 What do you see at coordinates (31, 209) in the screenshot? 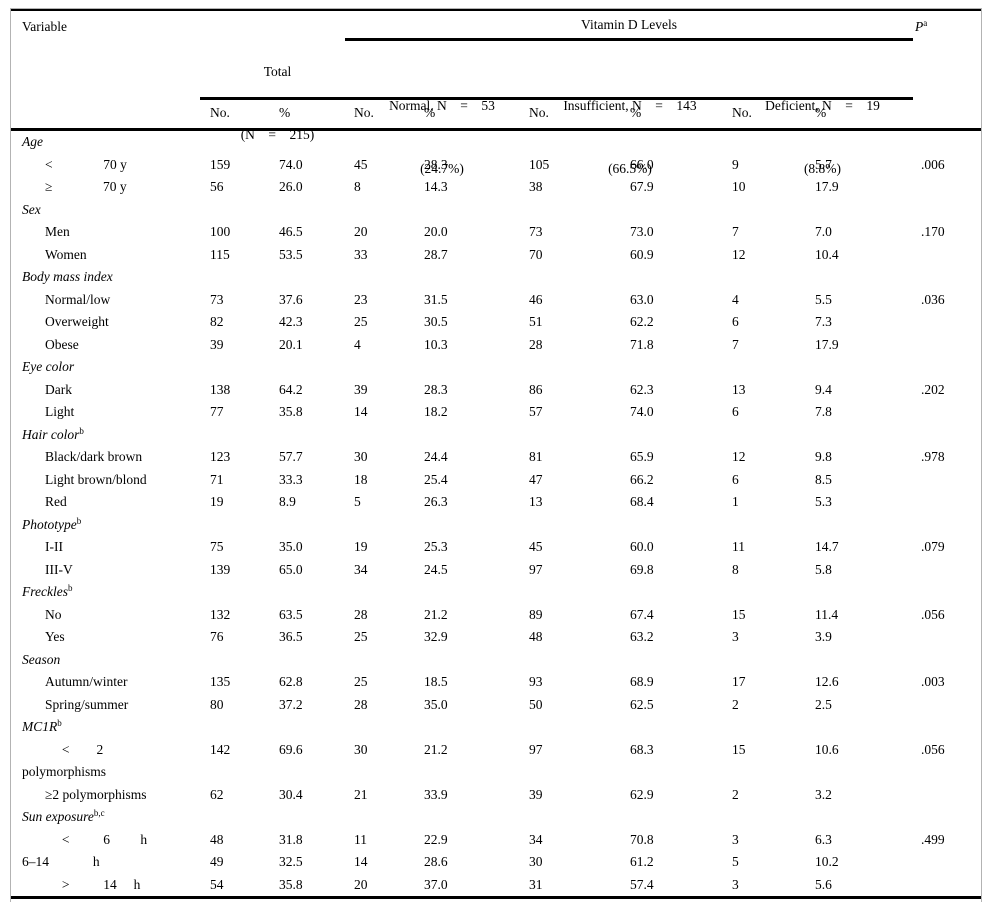
I see `row-label-text: Sex` at bounding box center [31, 209].